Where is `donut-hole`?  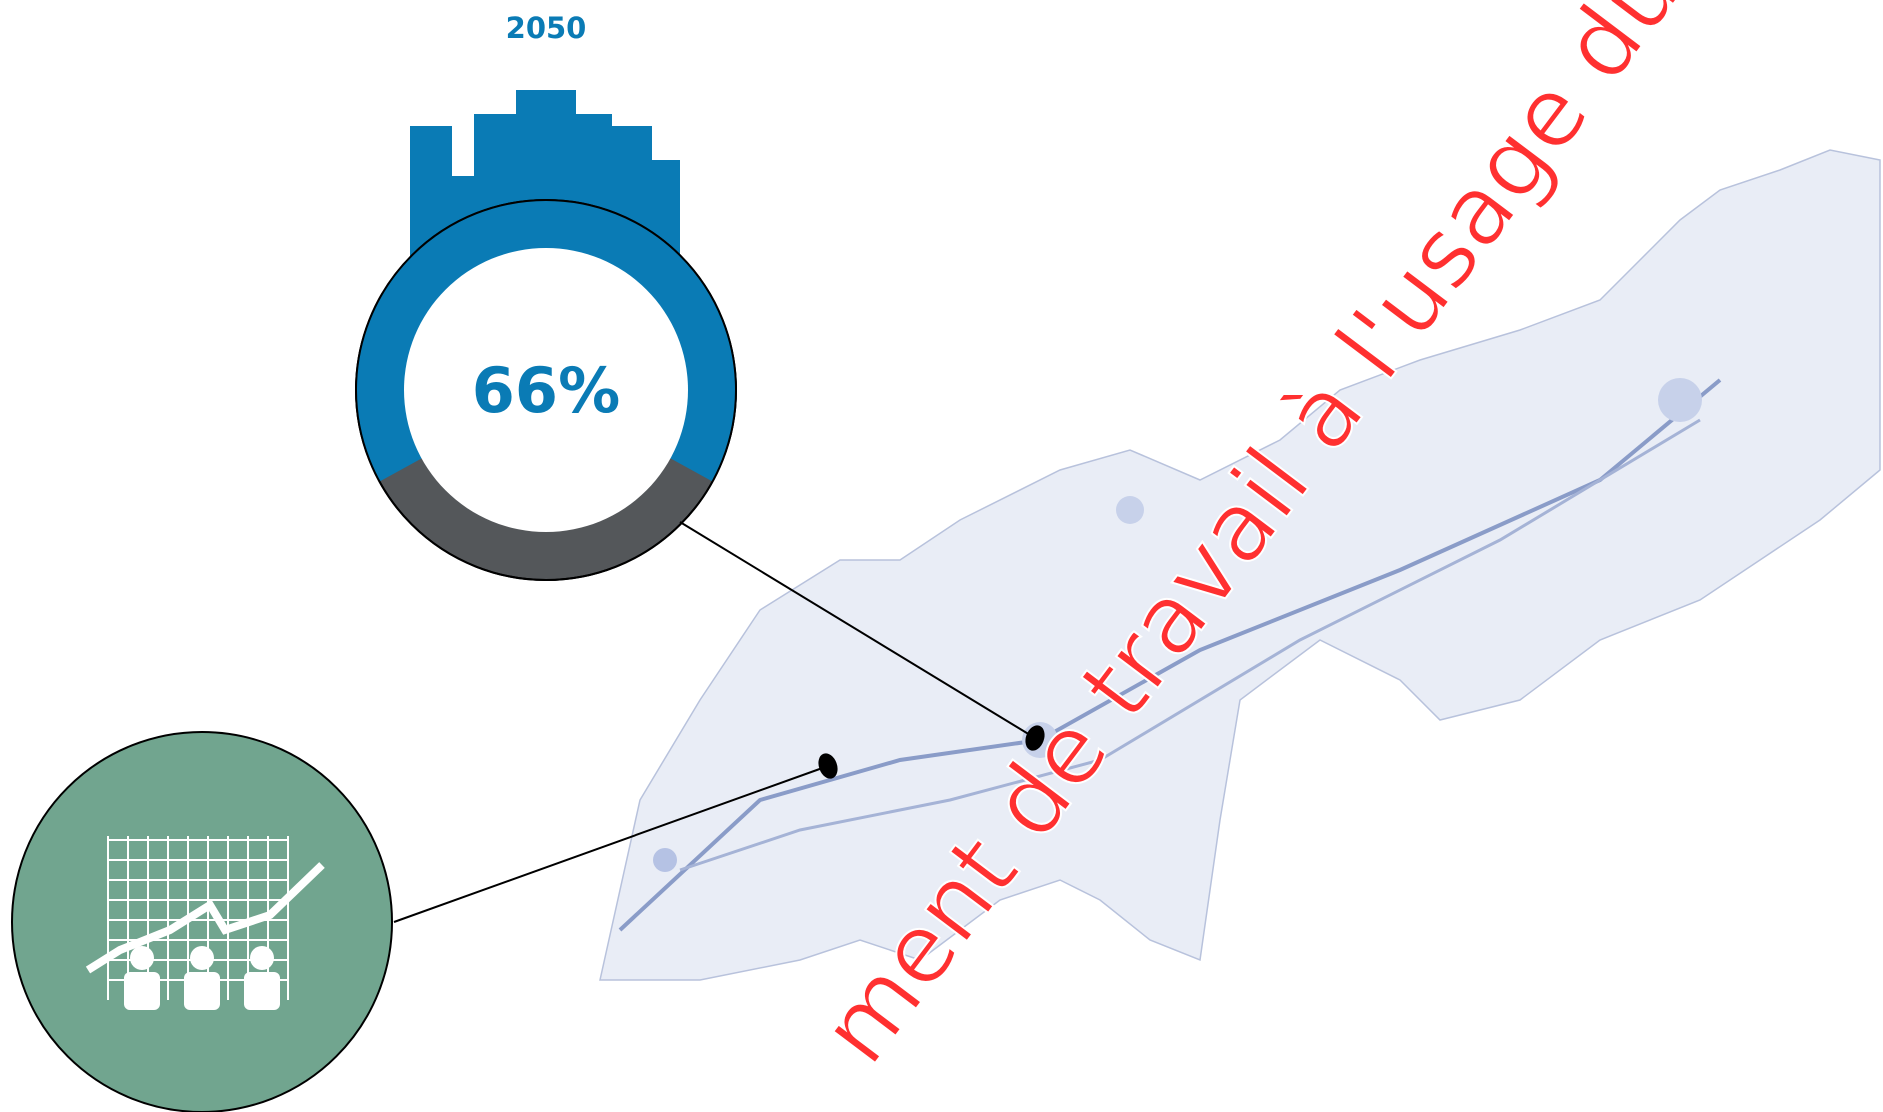
donut-hole is located at coordinates (546, 390).